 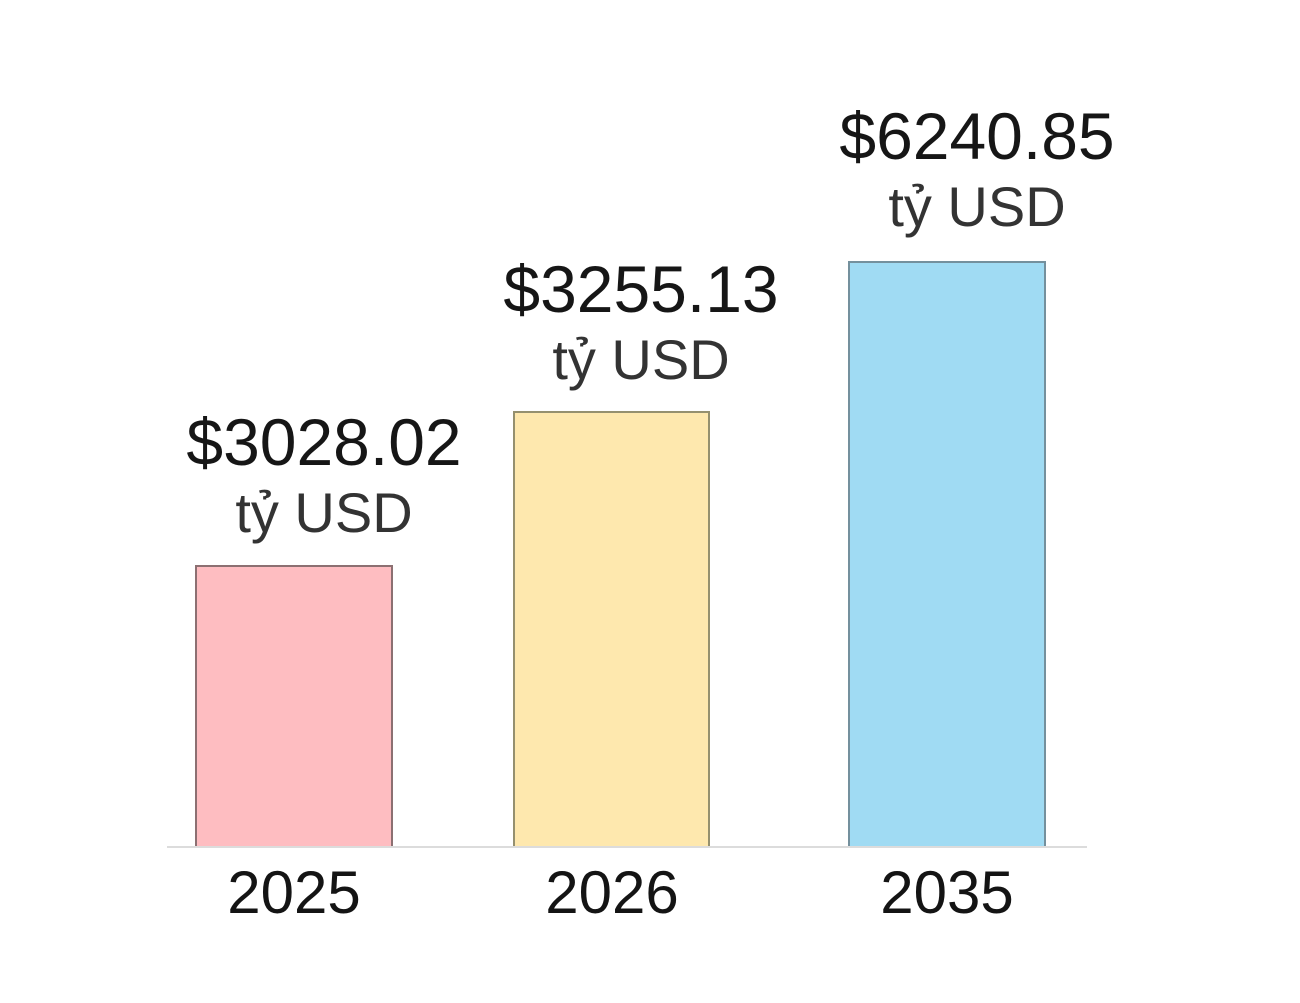 I want to click on data-label-2025-unit: tỷ USD, so click(x=324, y=512).